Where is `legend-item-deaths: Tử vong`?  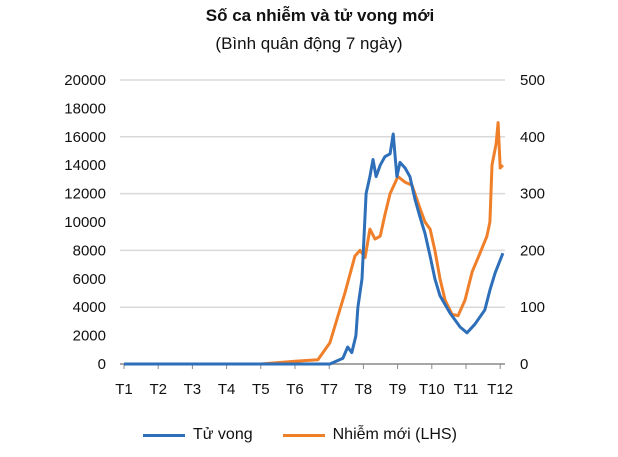
legend-item-deaths: Tử vong is located at coordinates (198, 435).